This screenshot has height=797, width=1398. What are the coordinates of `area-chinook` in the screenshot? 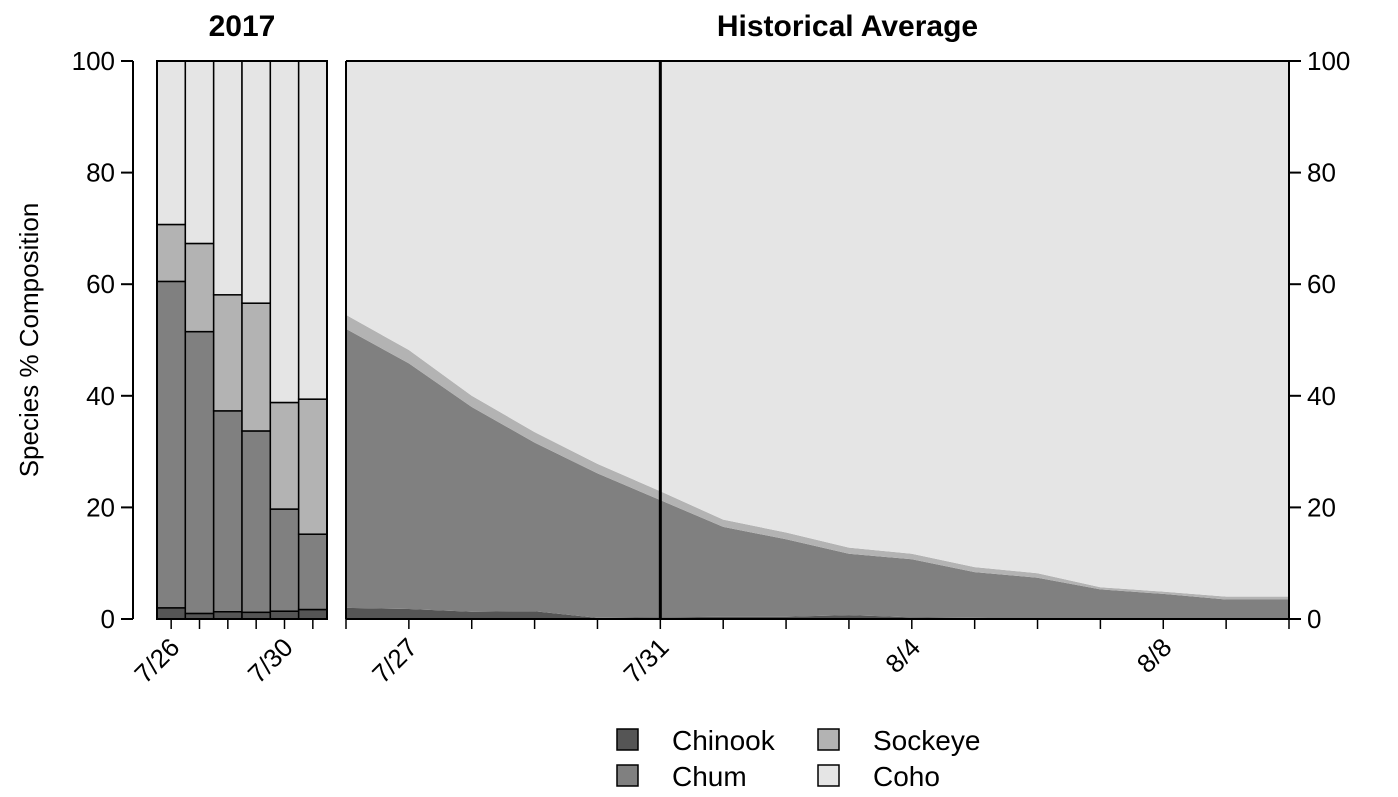 It's located at (817, 613).